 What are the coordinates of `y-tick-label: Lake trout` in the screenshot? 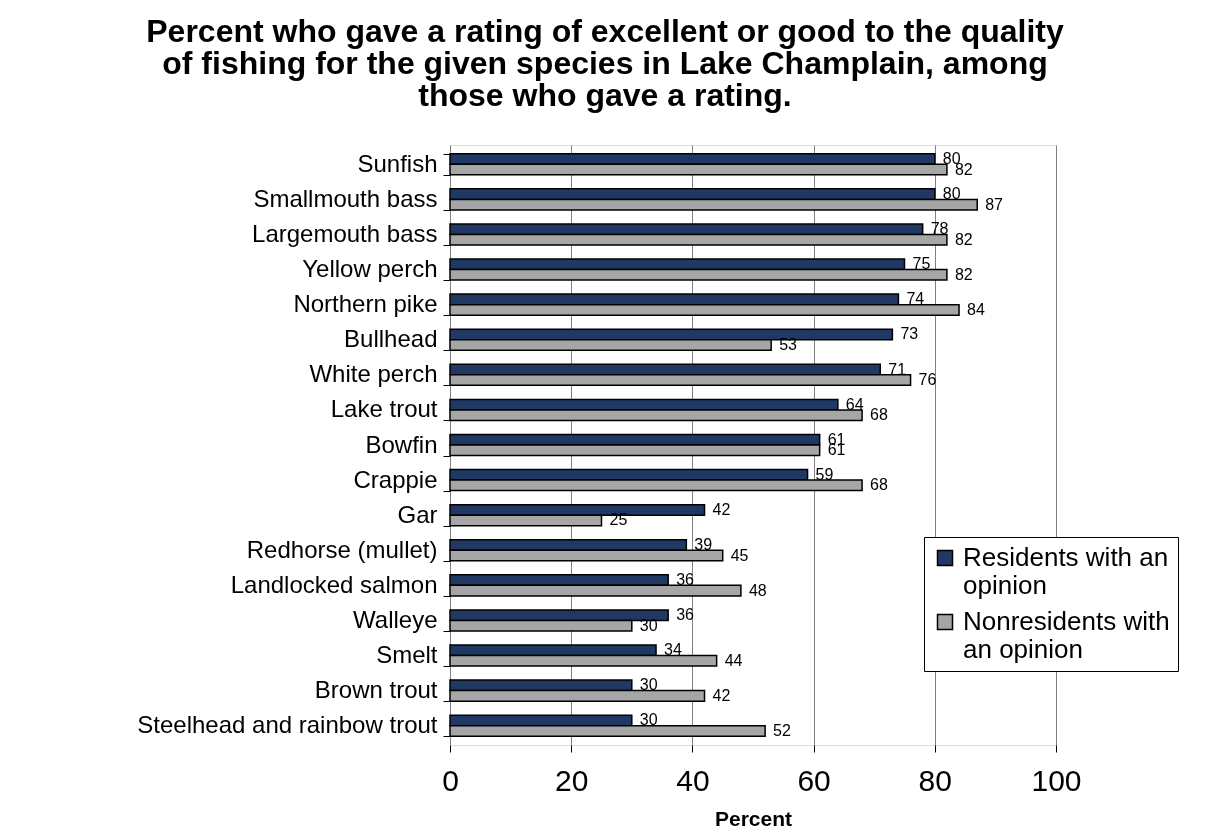 It's located at (384, 409).